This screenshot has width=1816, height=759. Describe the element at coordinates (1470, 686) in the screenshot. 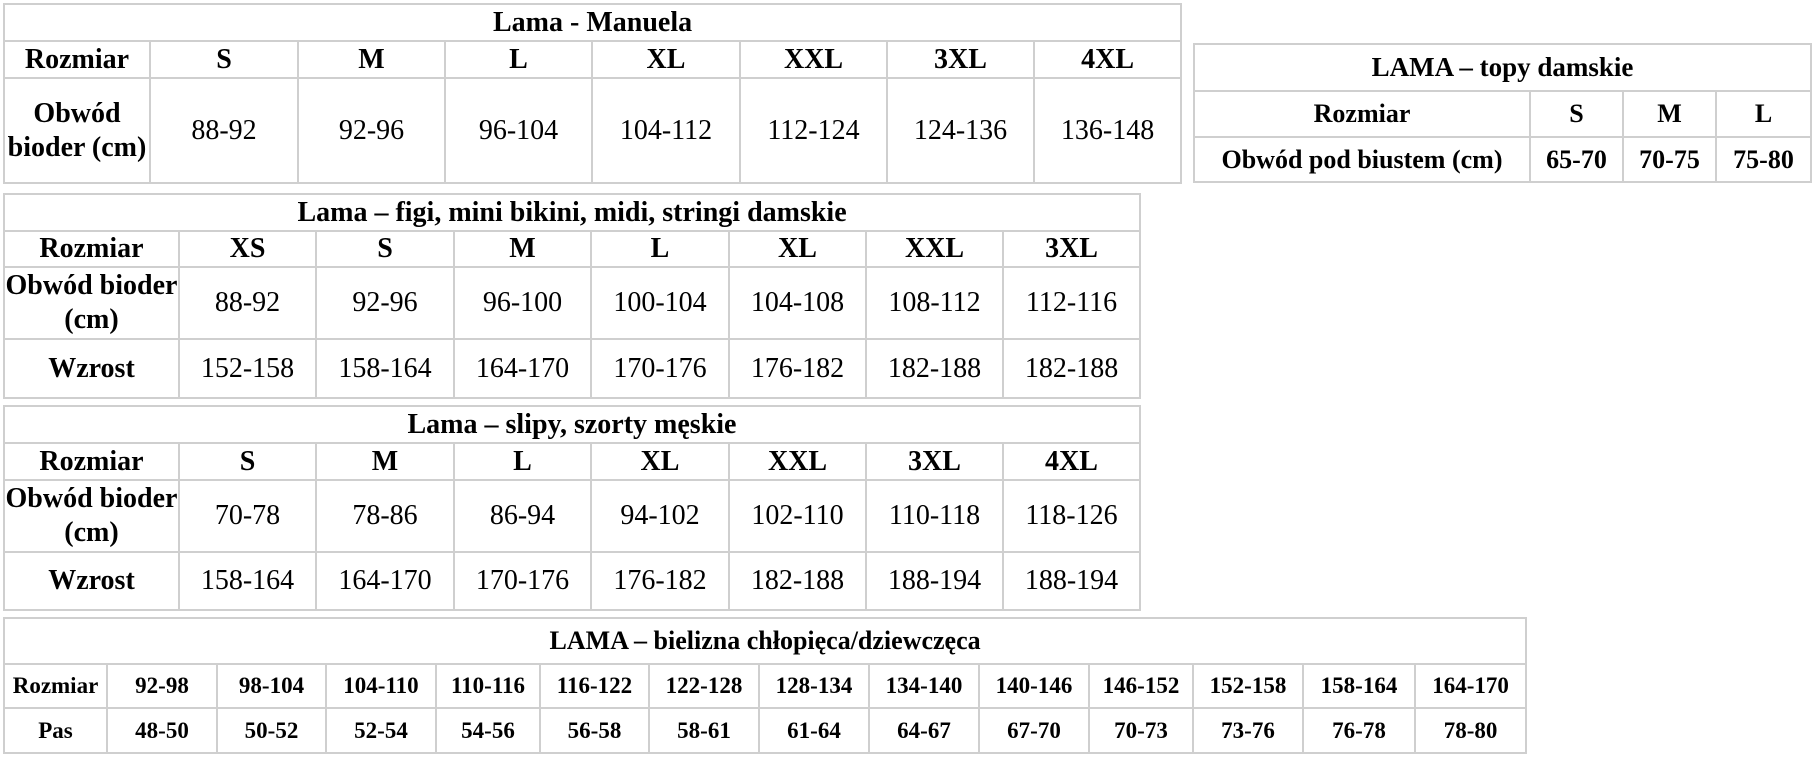

I see `size-header-cell: 164-170` at that location.